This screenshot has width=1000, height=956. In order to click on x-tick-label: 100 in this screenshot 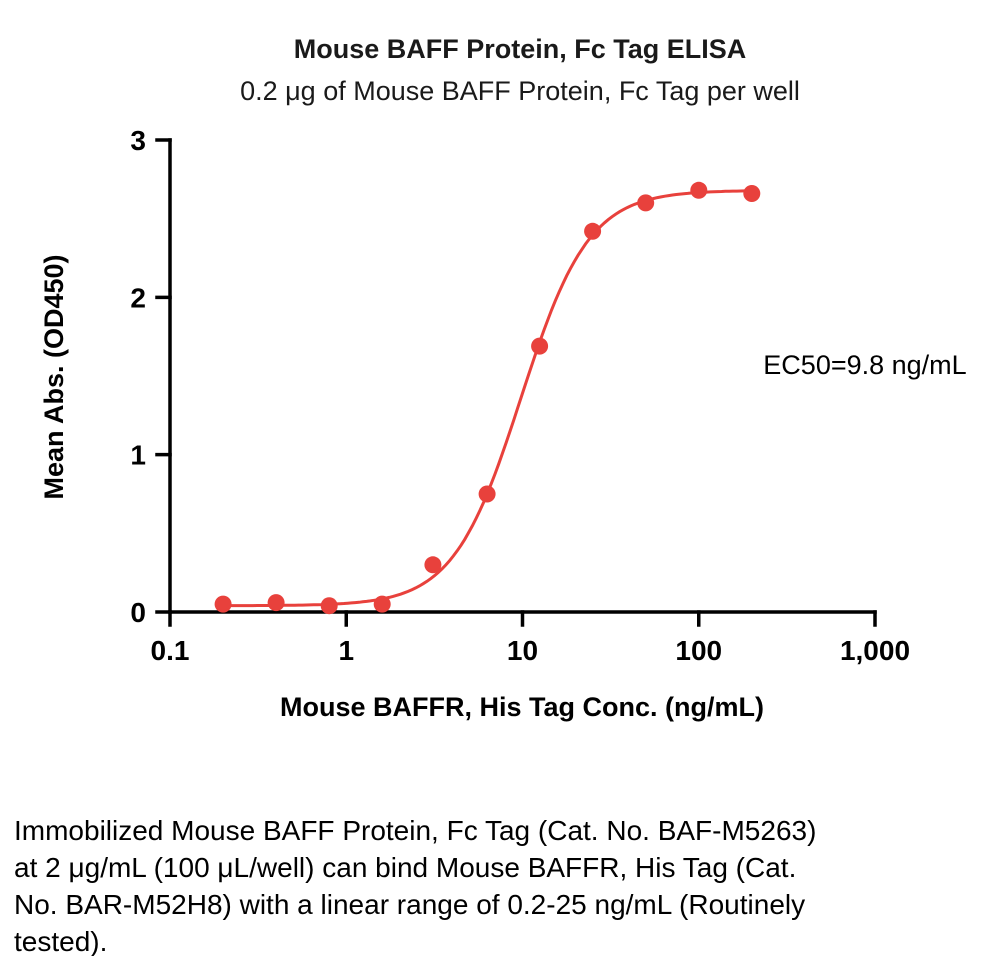, I will do `click(698, 650)`.